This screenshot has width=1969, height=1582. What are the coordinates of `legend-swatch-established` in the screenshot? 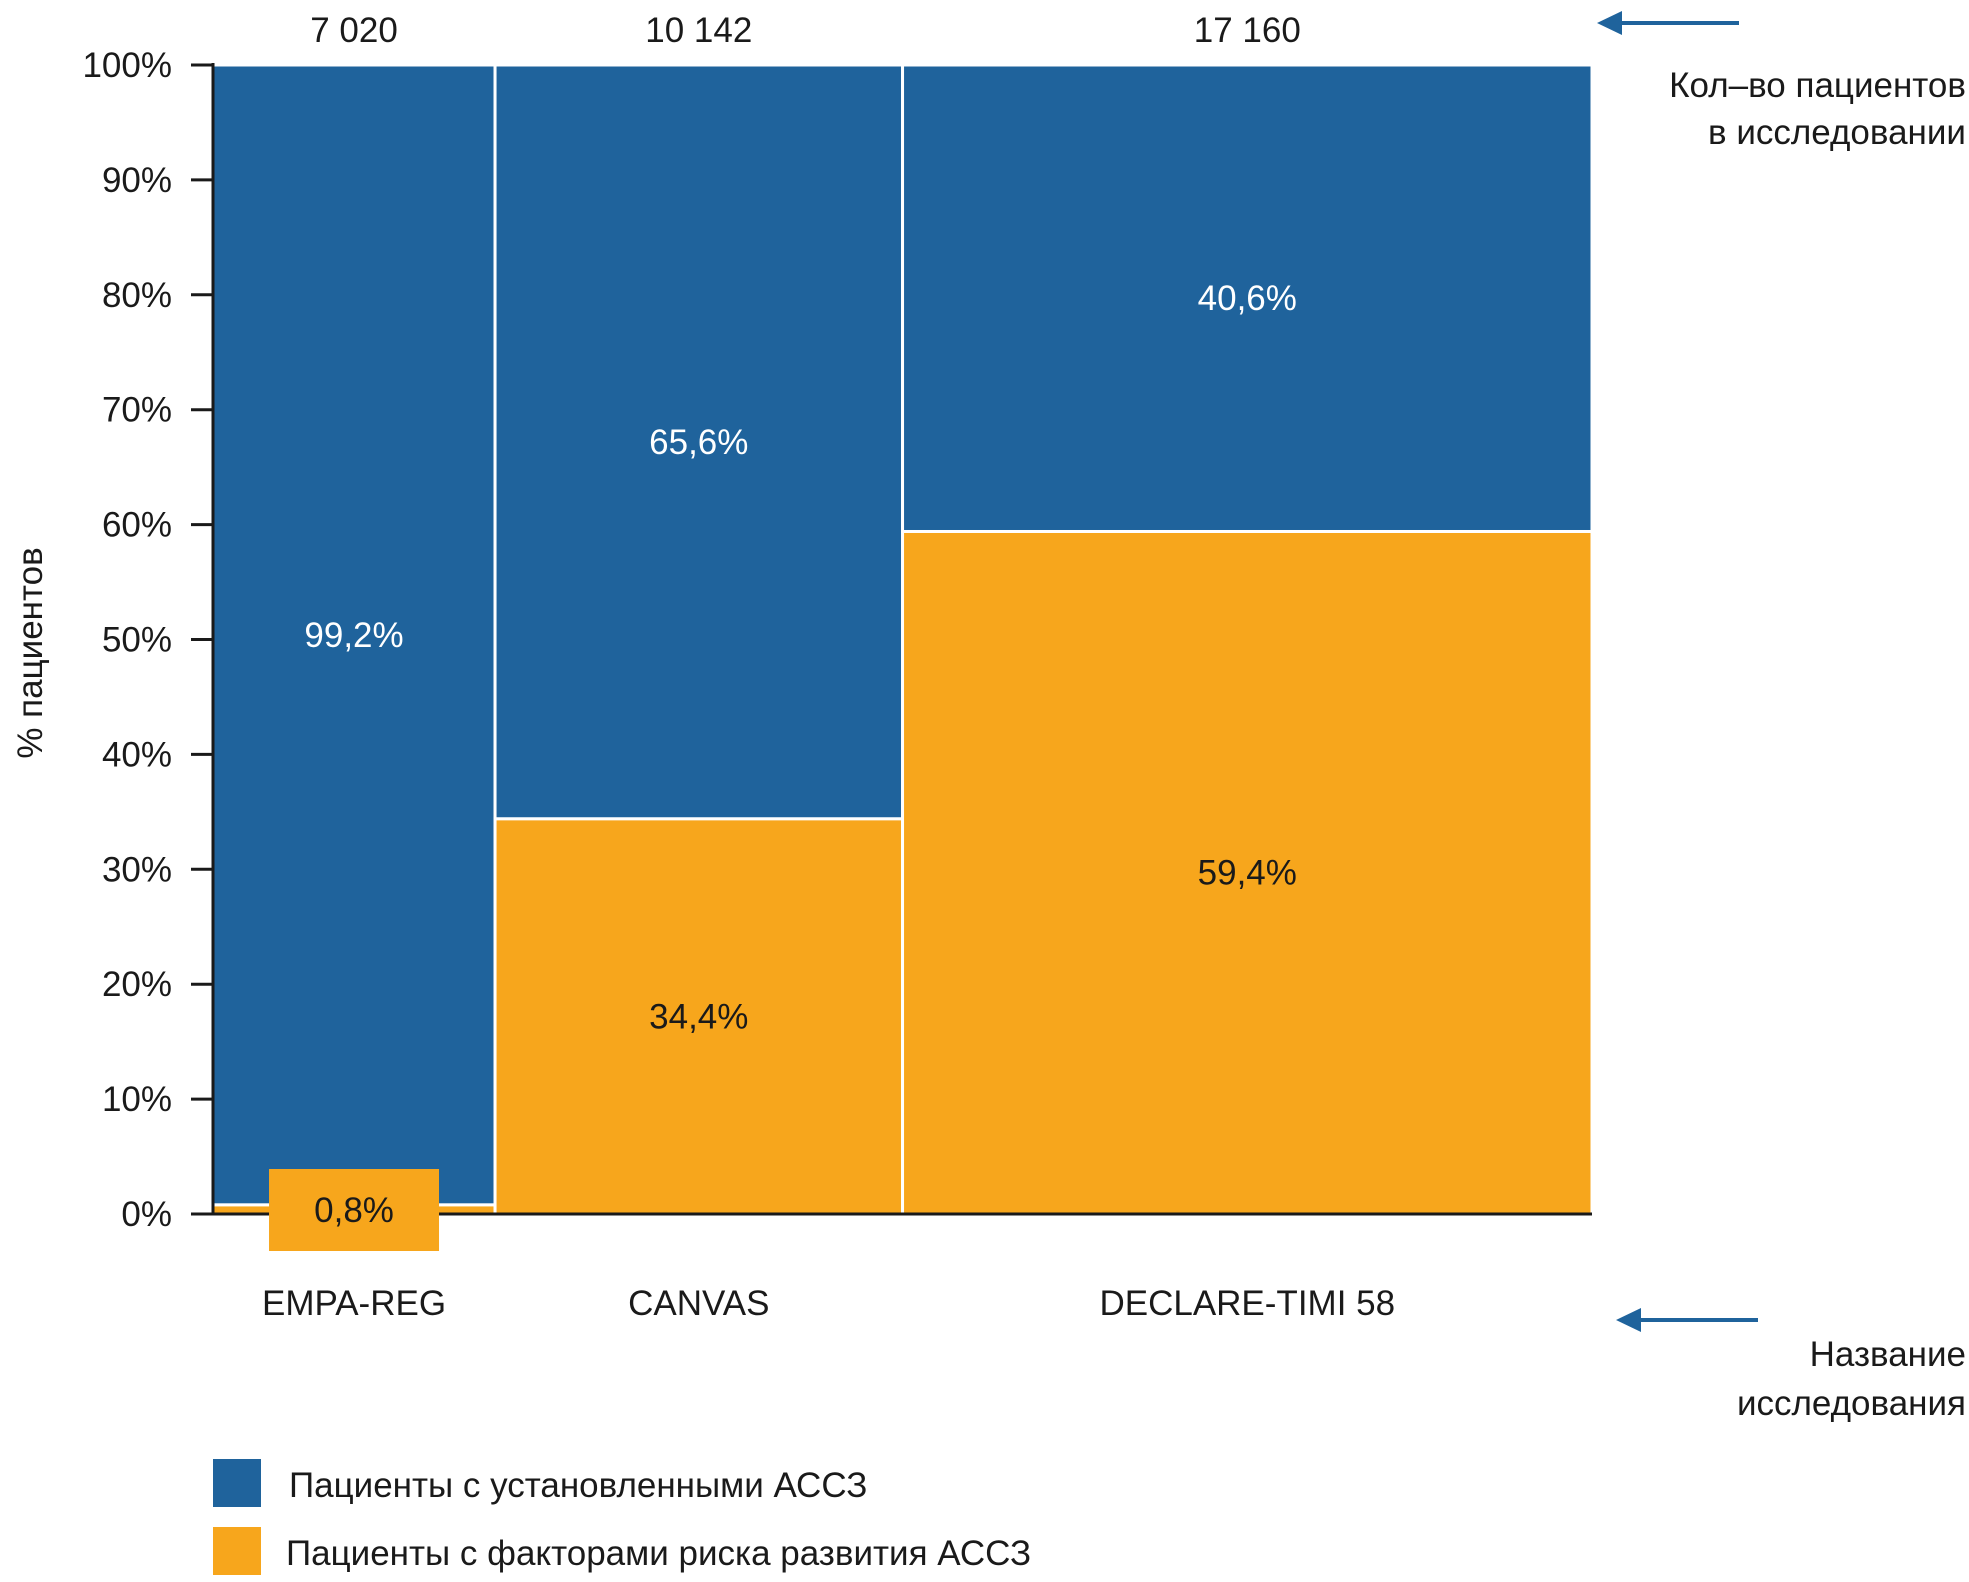 It's located at (237, 1483).